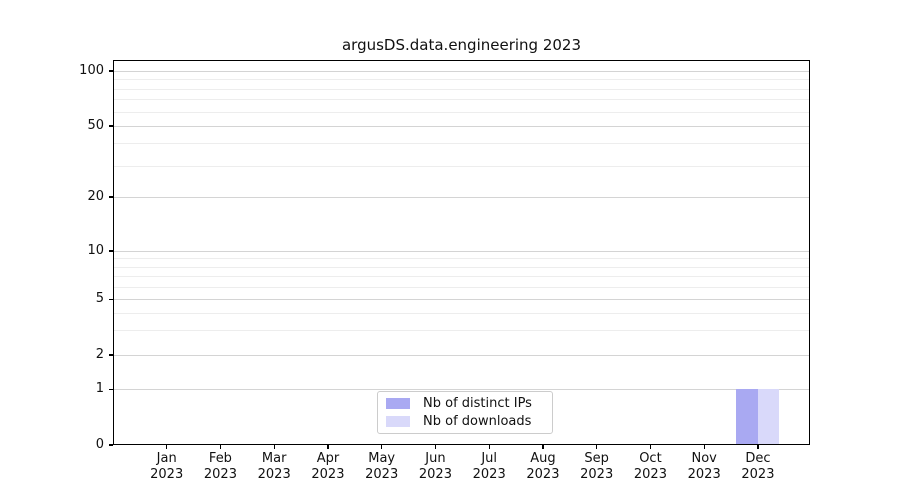  I want to click on x-tick-label: Mar 2023, so click(274, 467).